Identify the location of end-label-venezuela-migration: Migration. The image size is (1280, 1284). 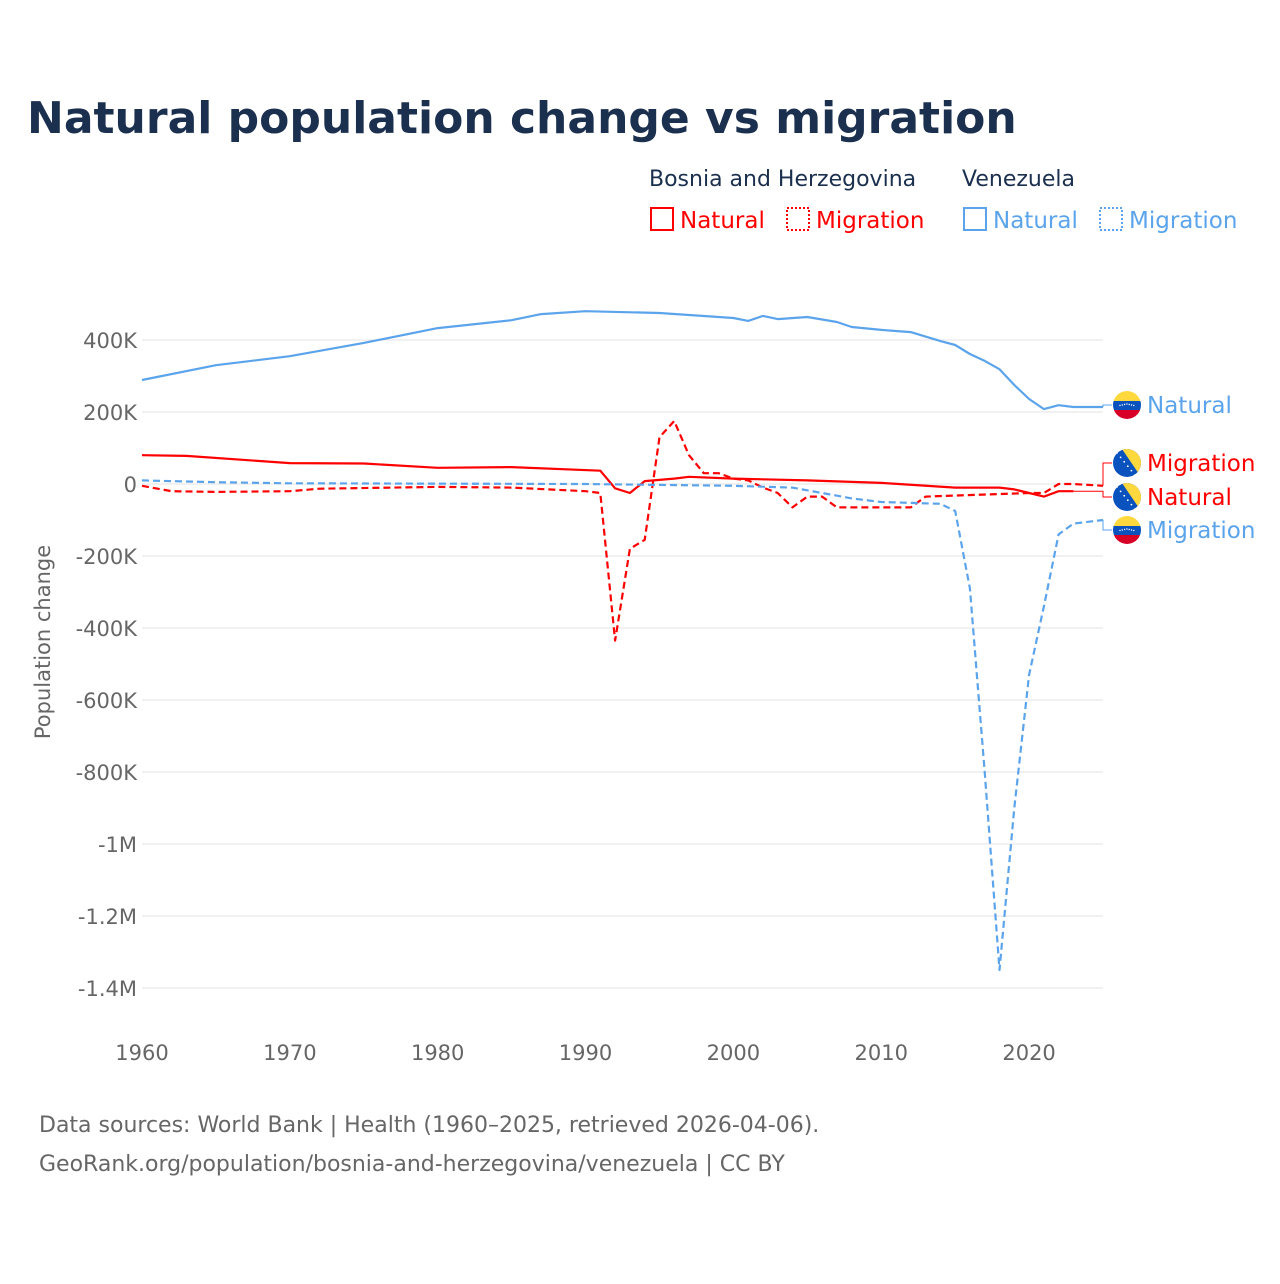
(1201, 531).